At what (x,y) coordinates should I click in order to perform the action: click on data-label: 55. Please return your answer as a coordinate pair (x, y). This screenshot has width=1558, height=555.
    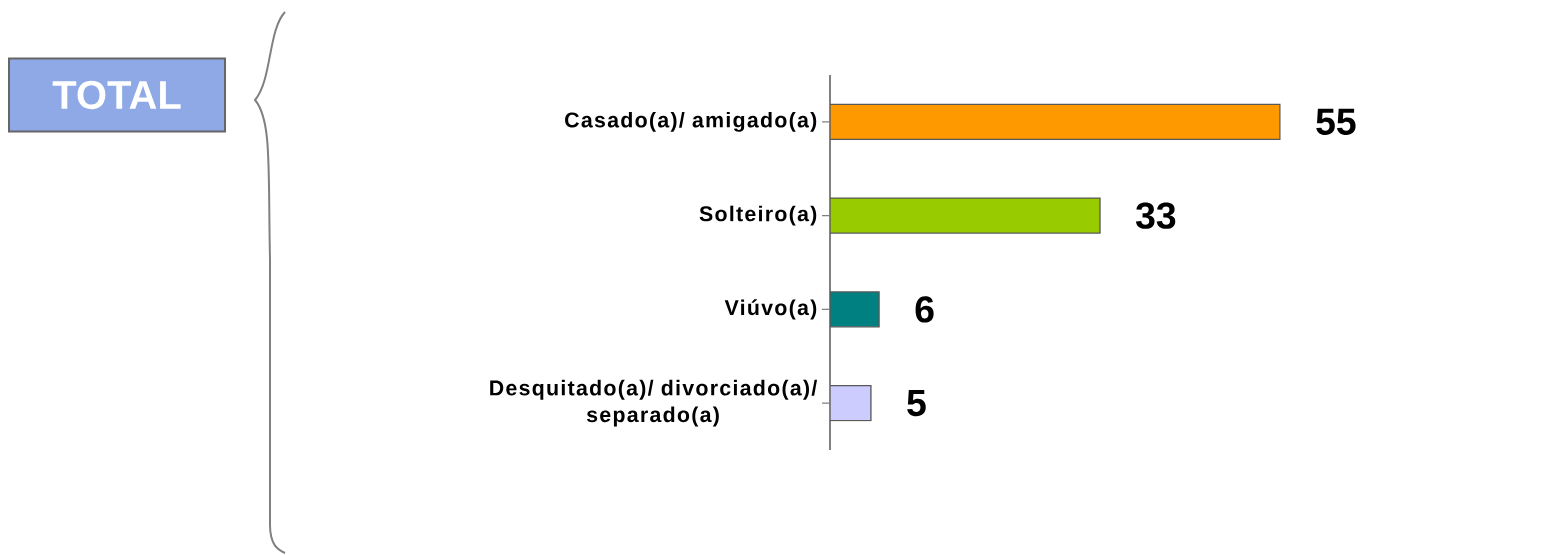
    Looking at the image, I should click on (1336, 121).